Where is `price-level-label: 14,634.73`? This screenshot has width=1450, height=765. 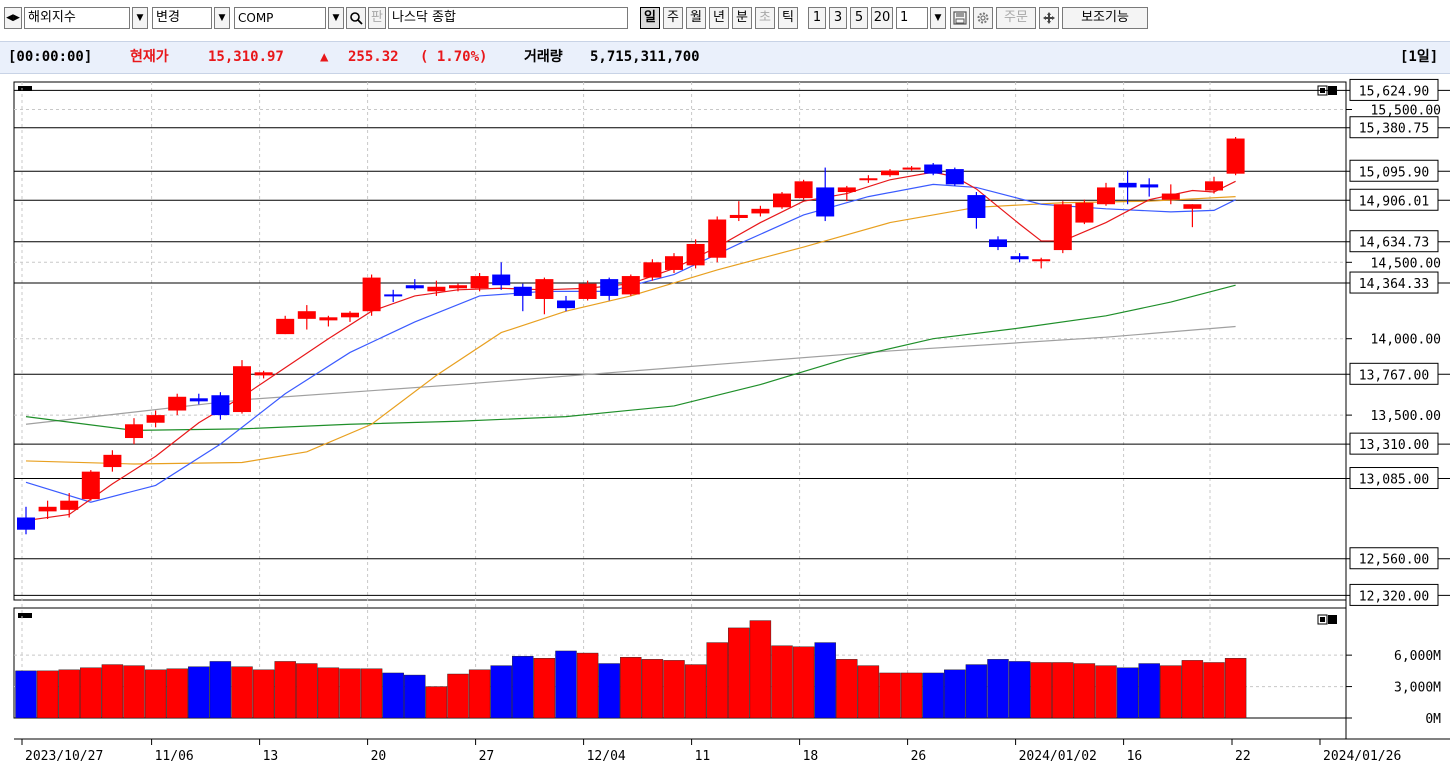
price-level-label: 14,634.73 is located at coordinates (1394, 243).